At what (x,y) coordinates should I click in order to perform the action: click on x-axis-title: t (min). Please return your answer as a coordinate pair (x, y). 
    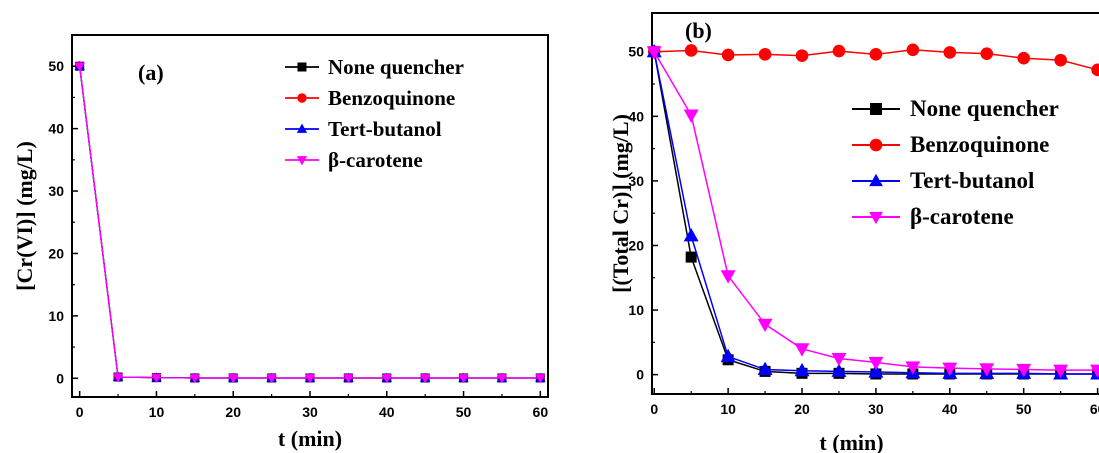
    Looking at the image, I should click on (851, 441).